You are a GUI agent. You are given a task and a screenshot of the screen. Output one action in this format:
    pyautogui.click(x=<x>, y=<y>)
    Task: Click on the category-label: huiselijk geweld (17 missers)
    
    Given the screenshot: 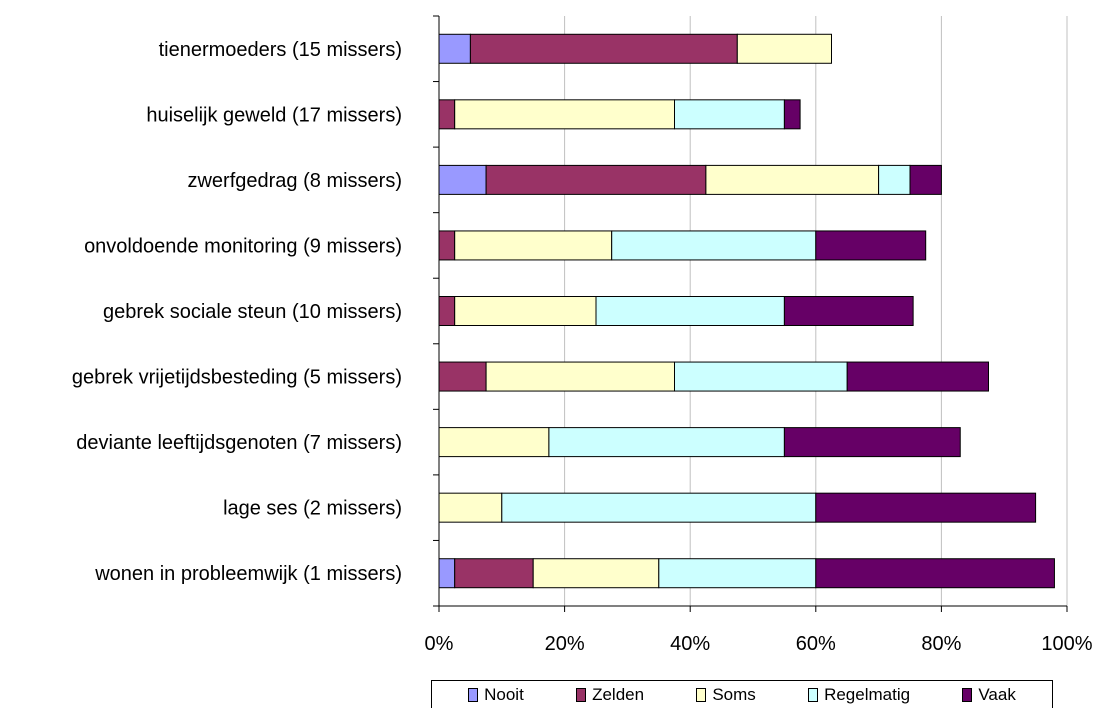 What is the action you would take?
    pyautogui.click(x=274, y=115)
    